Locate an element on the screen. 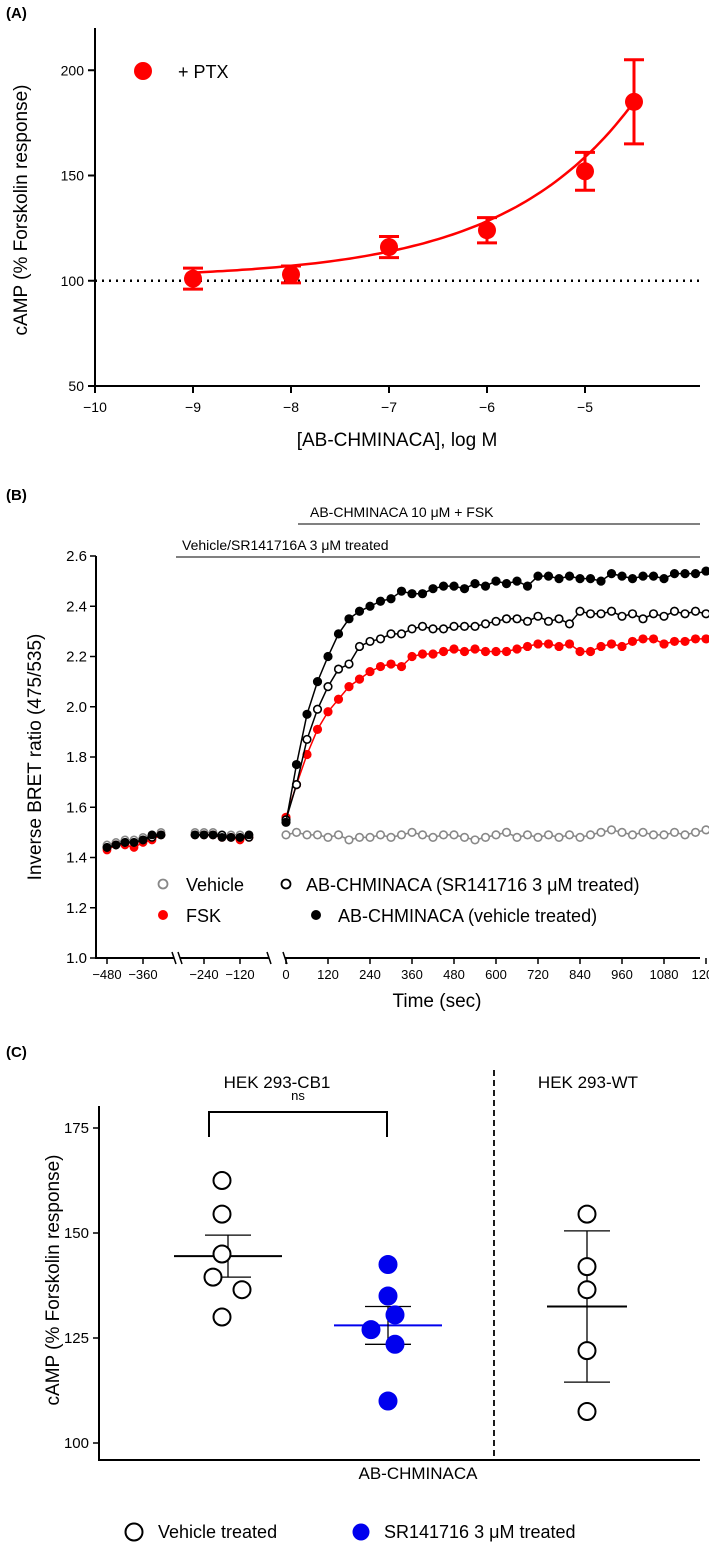 This screenshot has width=709, height=1548. y-tick-label: 50 is located at coordinates (76, 386).